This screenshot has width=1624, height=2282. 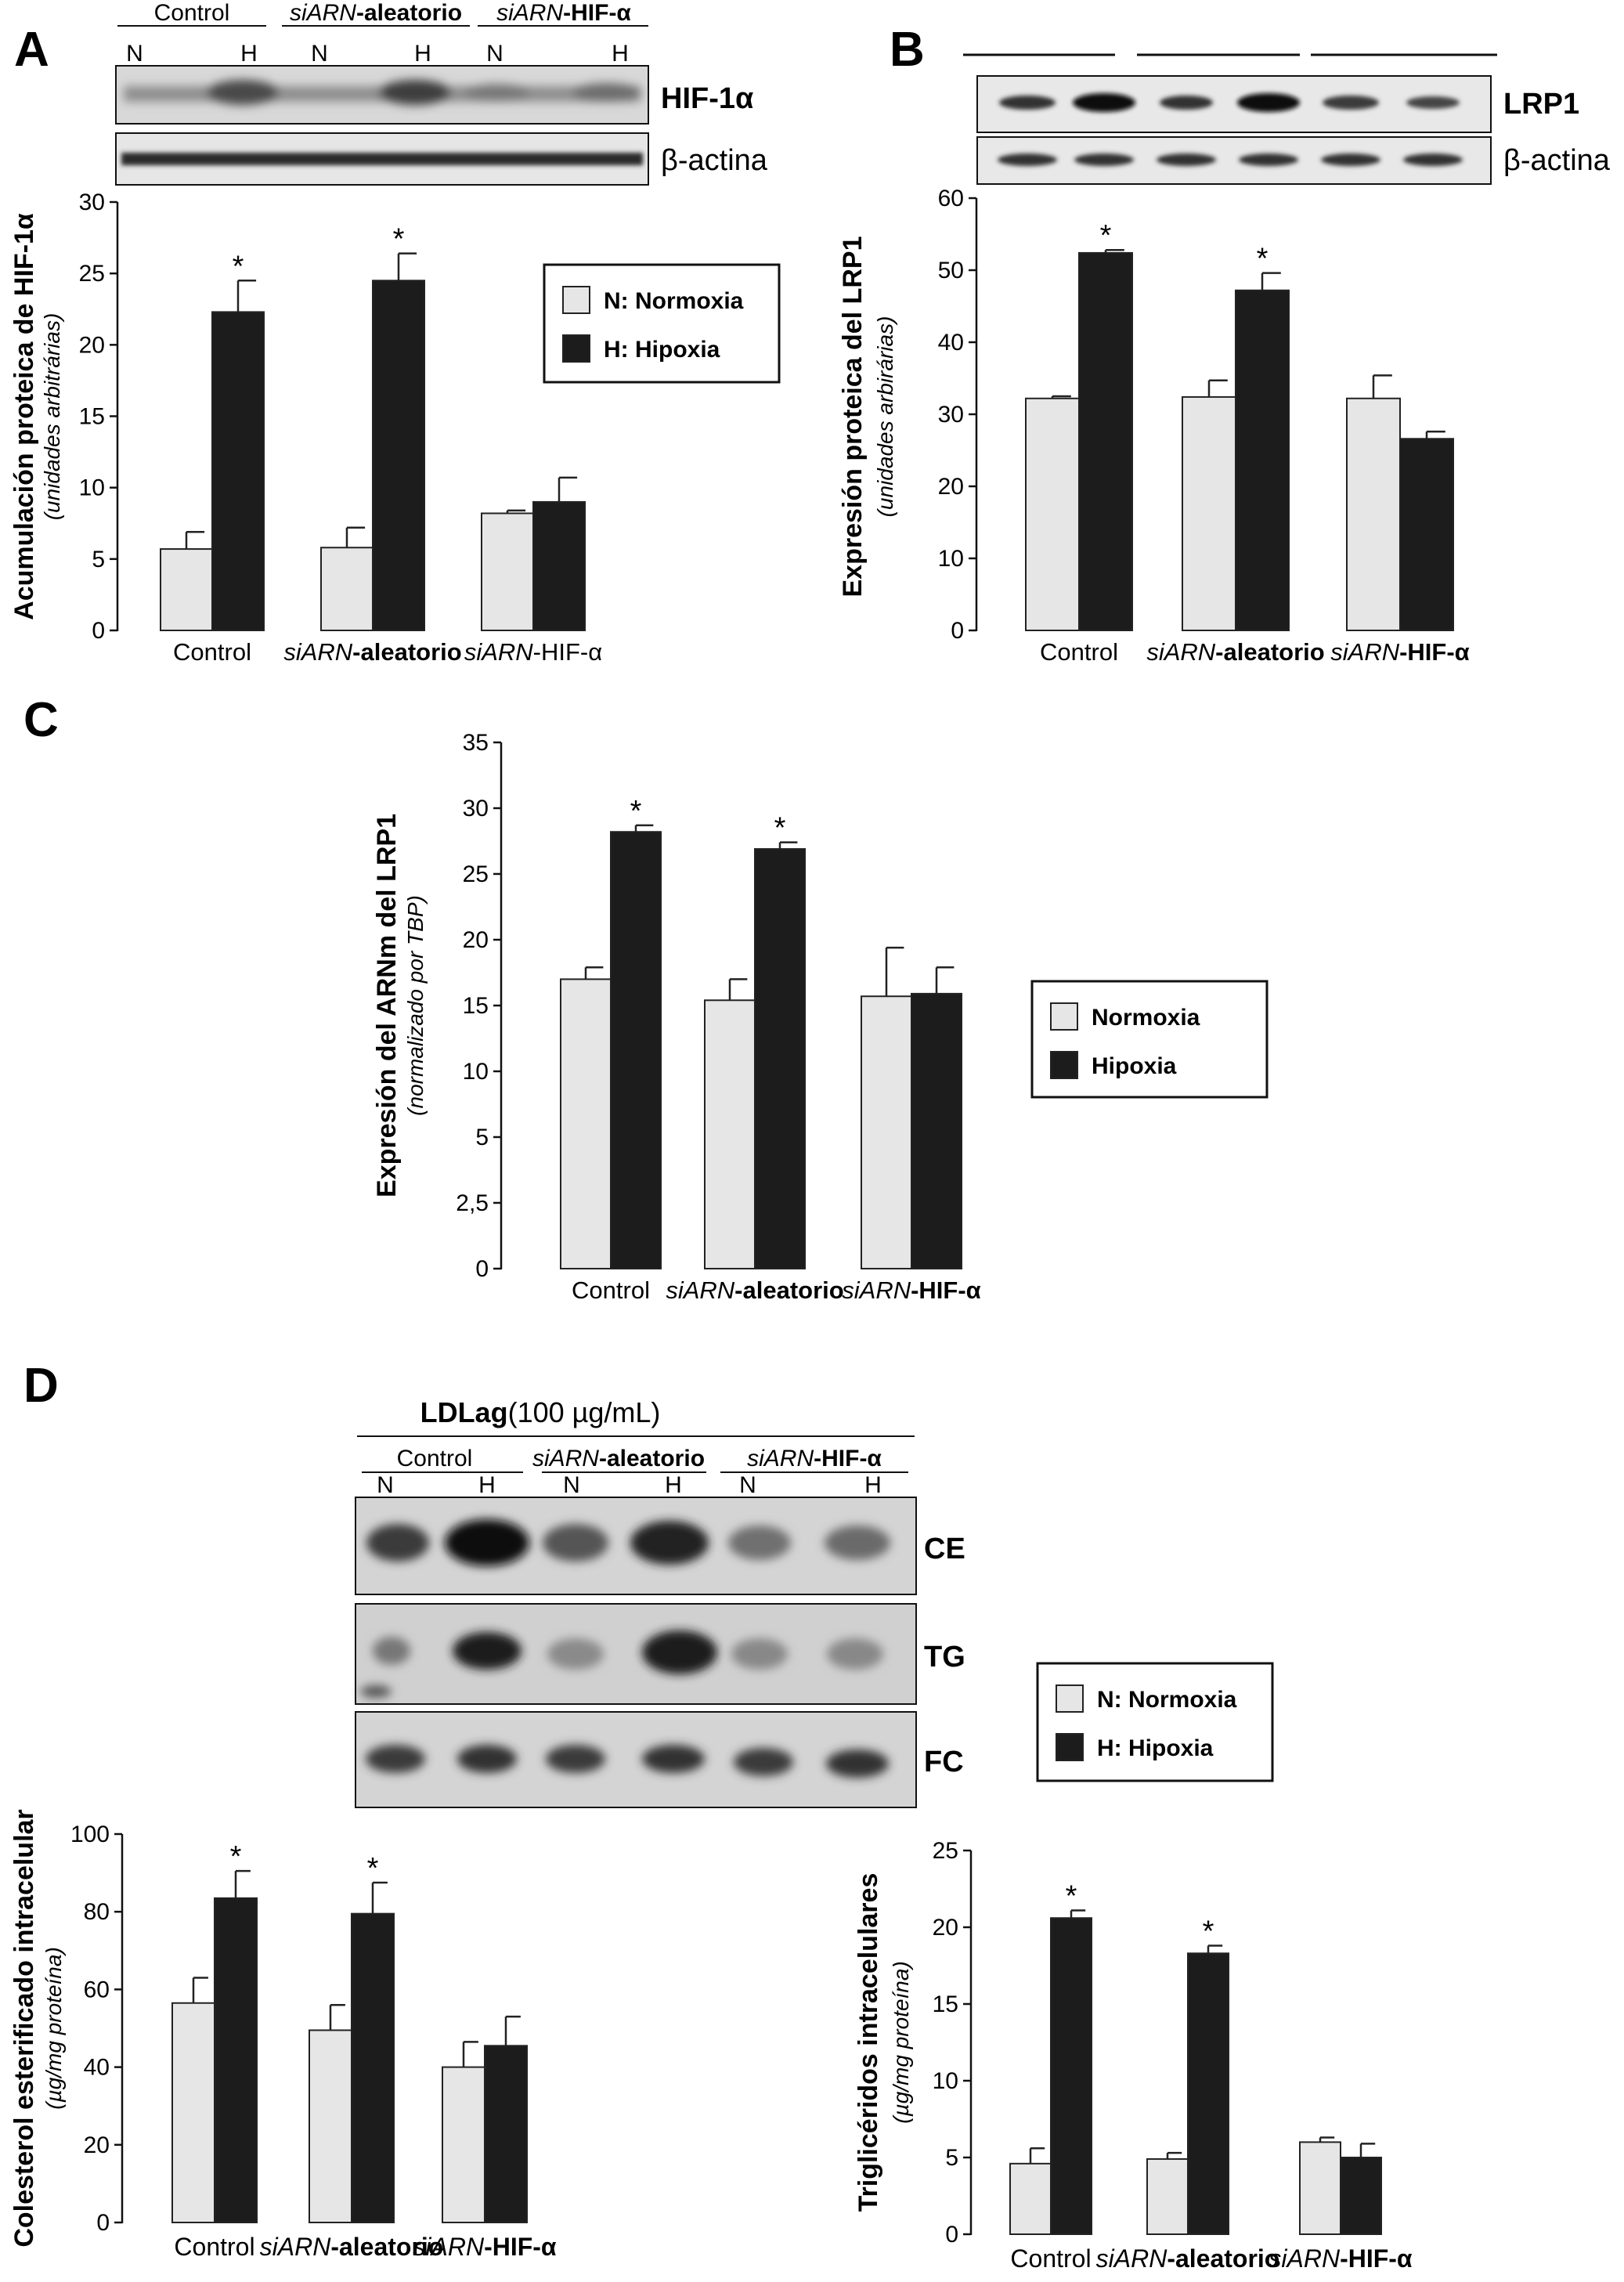 I want to click on legend-swatch-hypoxia, so click(x=1064, y=1065).